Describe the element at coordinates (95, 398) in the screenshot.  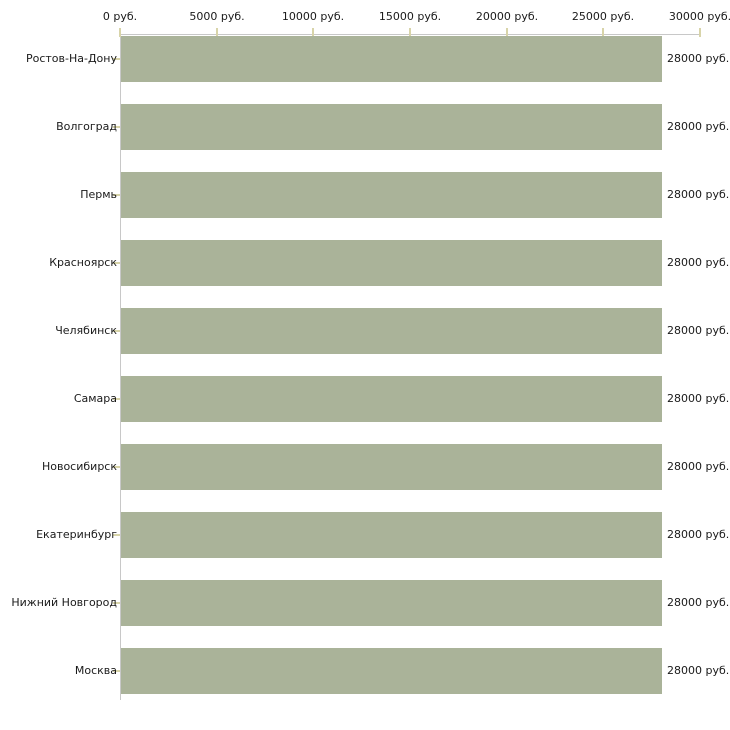
I see `category-label: Самара` at that location.